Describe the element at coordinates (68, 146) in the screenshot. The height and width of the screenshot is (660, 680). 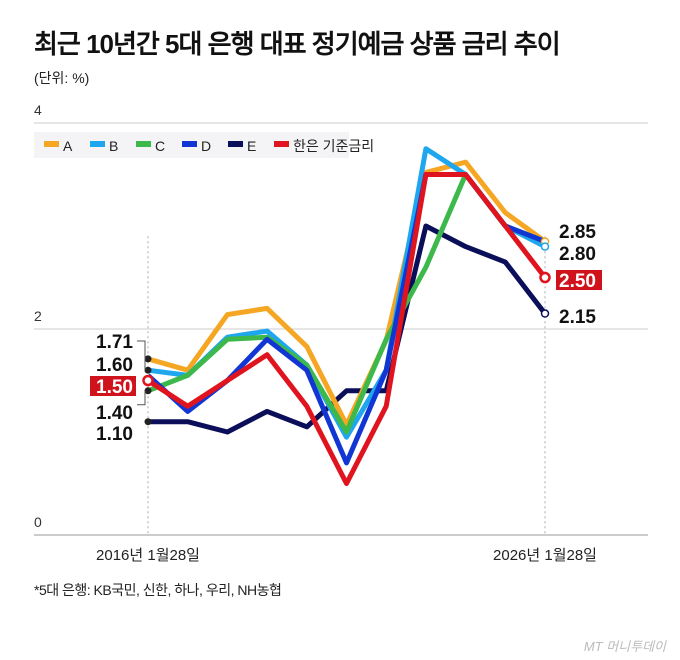
I see `legend-label: A` at that location.